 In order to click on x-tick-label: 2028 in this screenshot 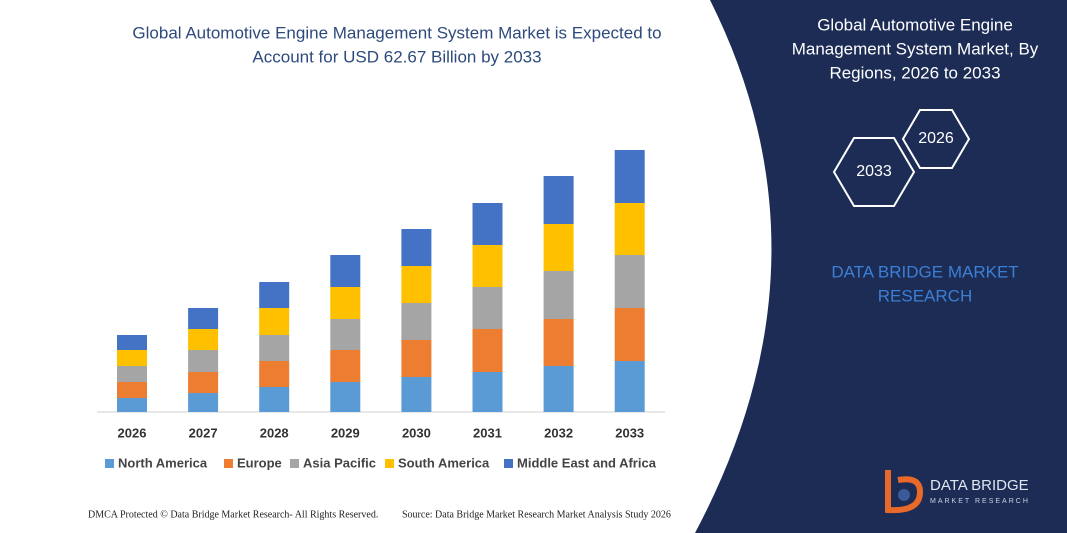, I will do `click(274, 432)`.